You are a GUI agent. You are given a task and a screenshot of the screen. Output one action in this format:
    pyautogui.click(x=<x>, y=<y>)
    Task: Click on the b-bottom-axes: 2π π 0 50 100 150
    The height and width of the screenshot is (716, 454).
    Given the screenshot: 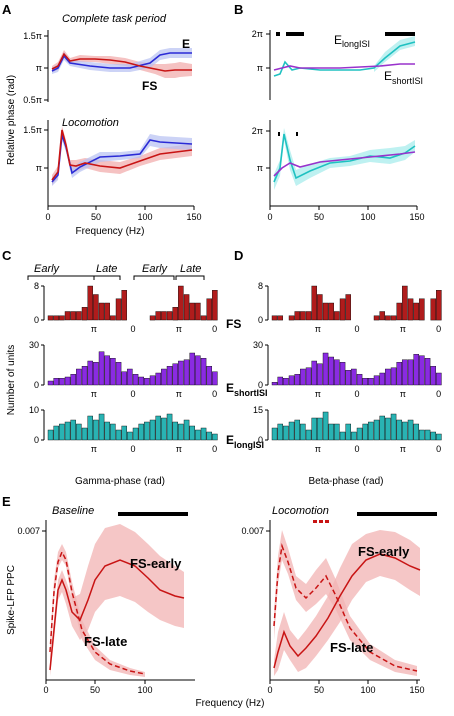 What is the action you would take?
    pyautogui.click(x=338, y=171)
    